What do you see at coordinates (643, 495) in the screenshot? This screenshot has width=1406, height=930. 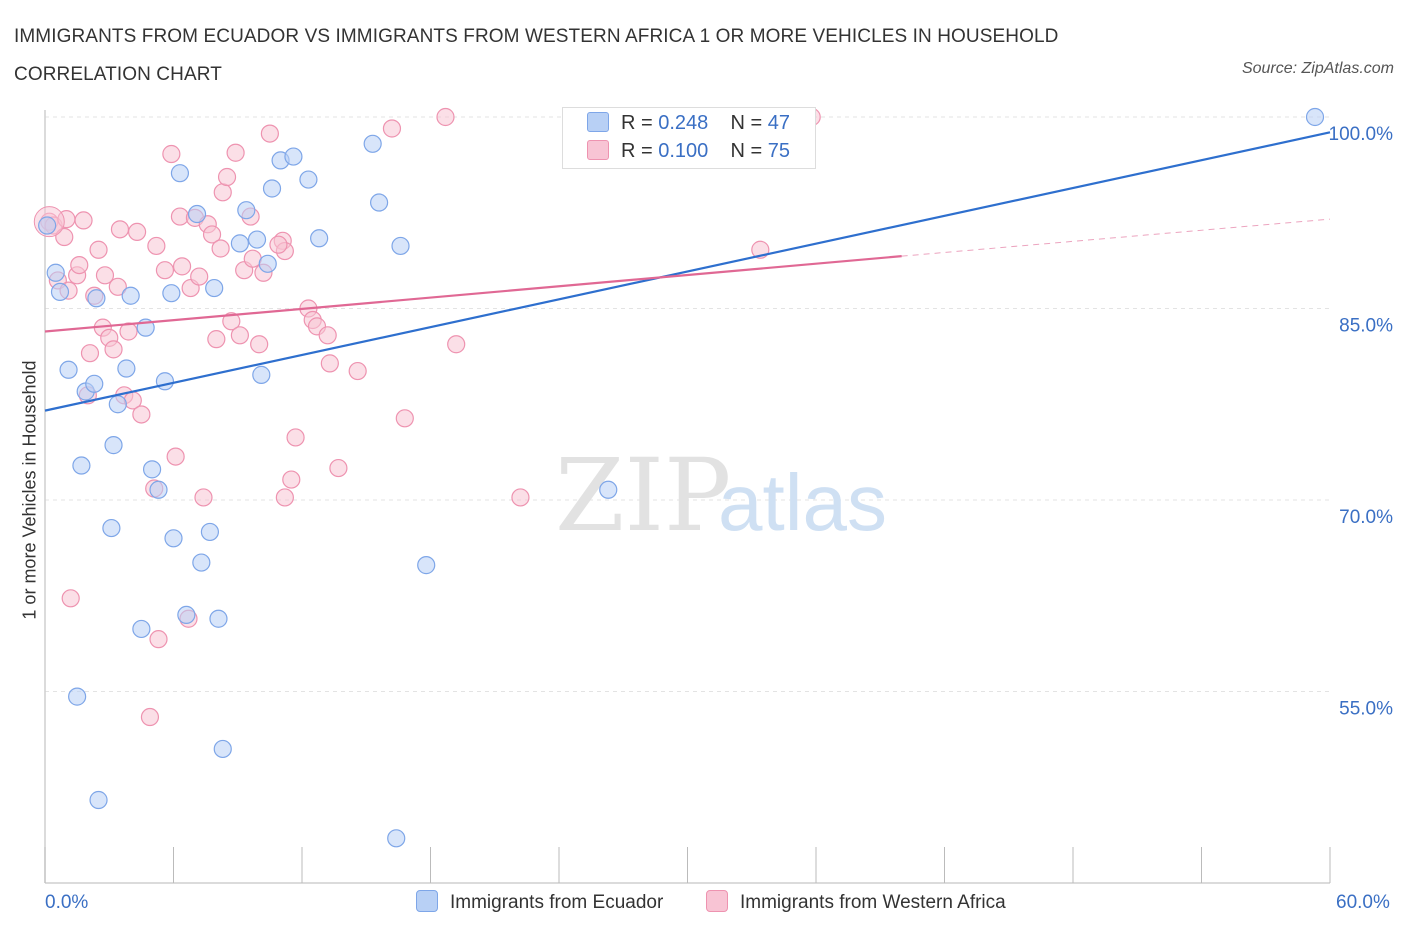 I see `watermark-zip: ZIP` at bounding box center [643, 495].